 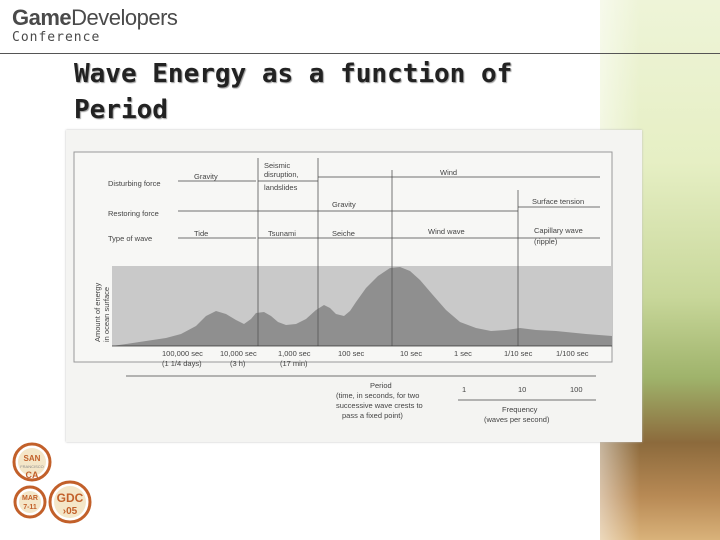 I want to click on row-label-type-of-wave: Type of wave, so click(x=130, y=238).